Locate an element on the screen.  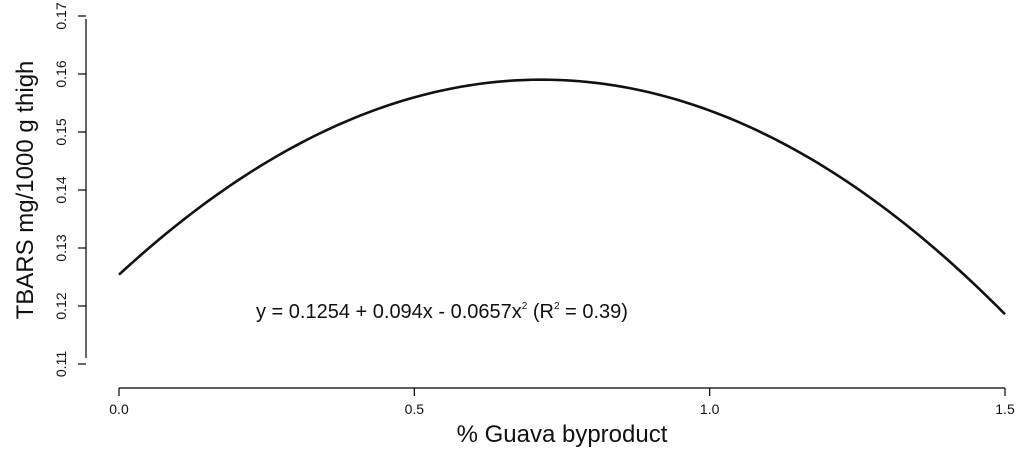
y-tick-label: 0.15 is located at coordinates (61, 131).